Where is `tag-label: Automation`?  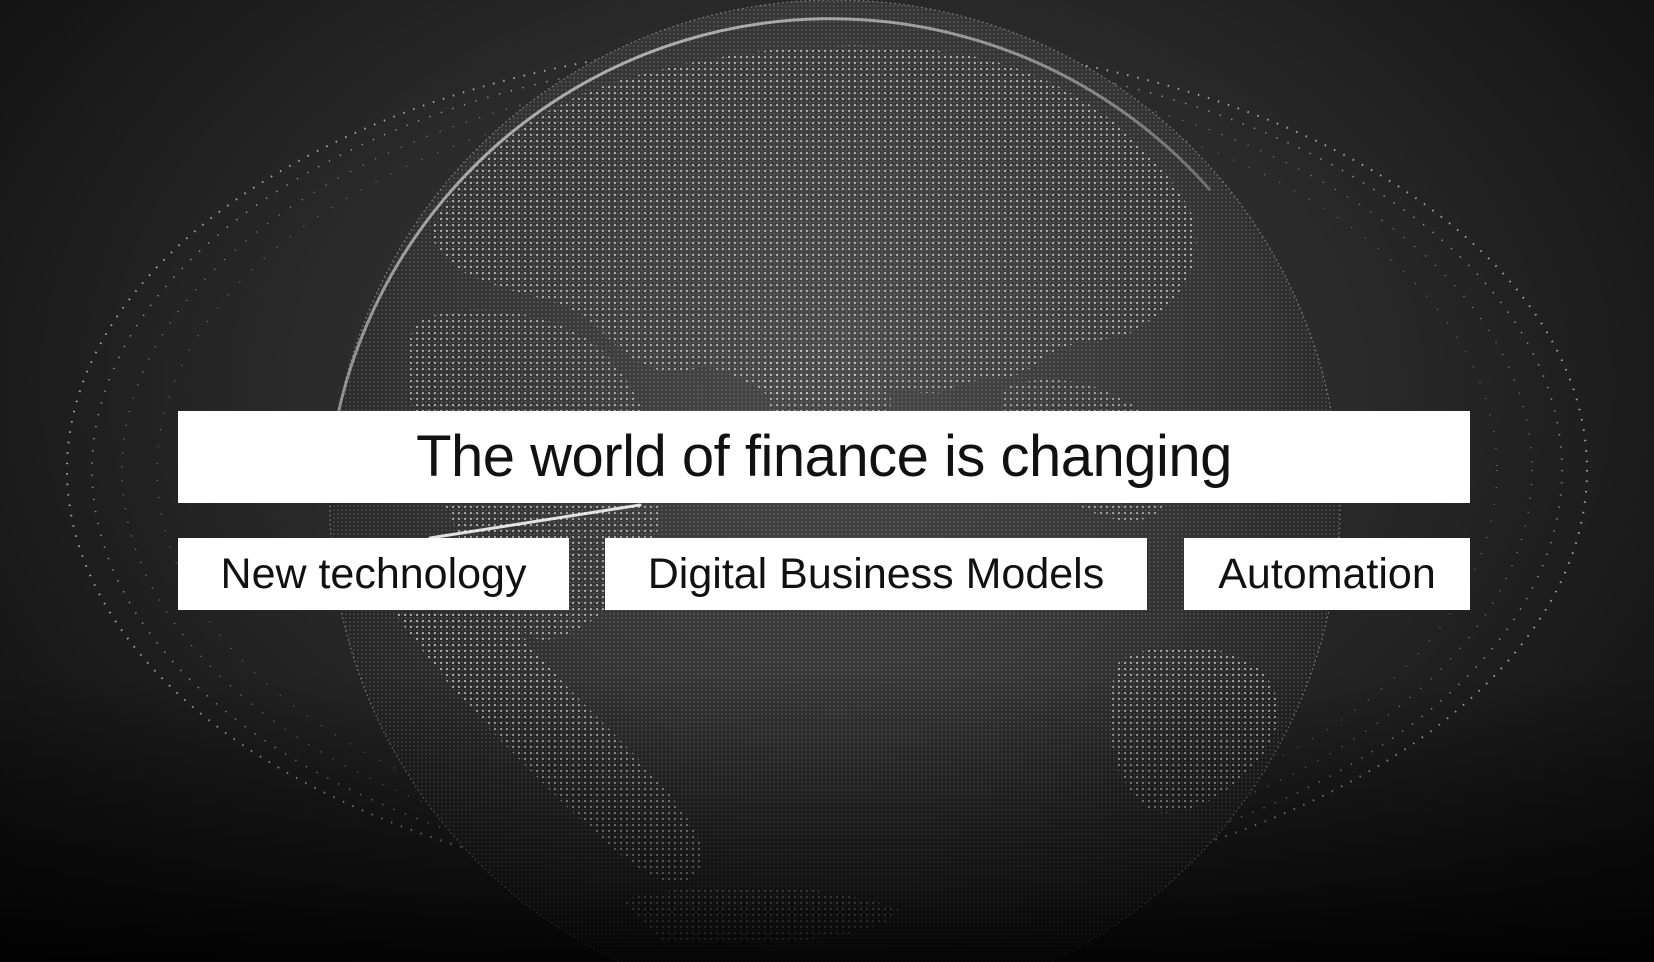 tag-label: Automation is located at coordinates (1327, 573).